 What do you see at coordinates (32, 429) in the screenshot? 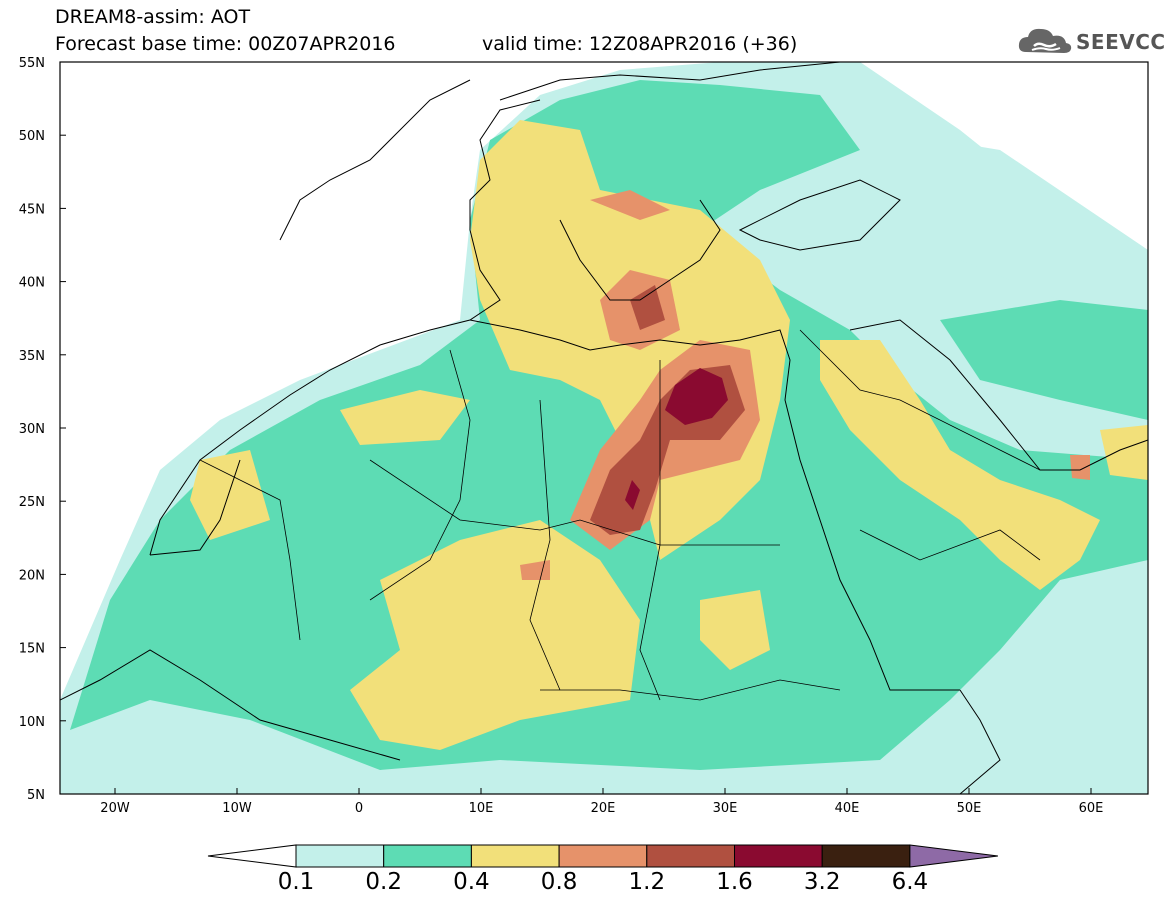
I see `lat-tick-label: 30N` at bounding box center [32, 429].